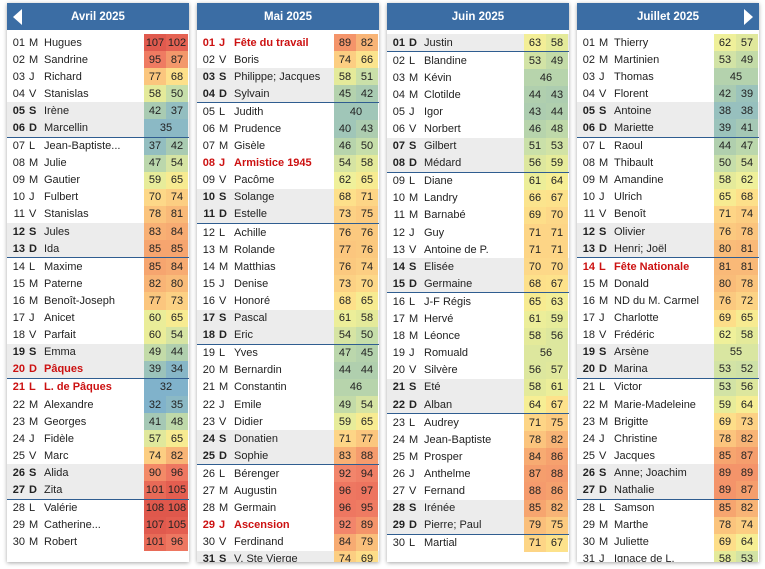  What do you see at coordinates (478, 61) in the screenshot?
I see `day-row: 02 L Blandine 53 49` at bounding box center [478, 61].